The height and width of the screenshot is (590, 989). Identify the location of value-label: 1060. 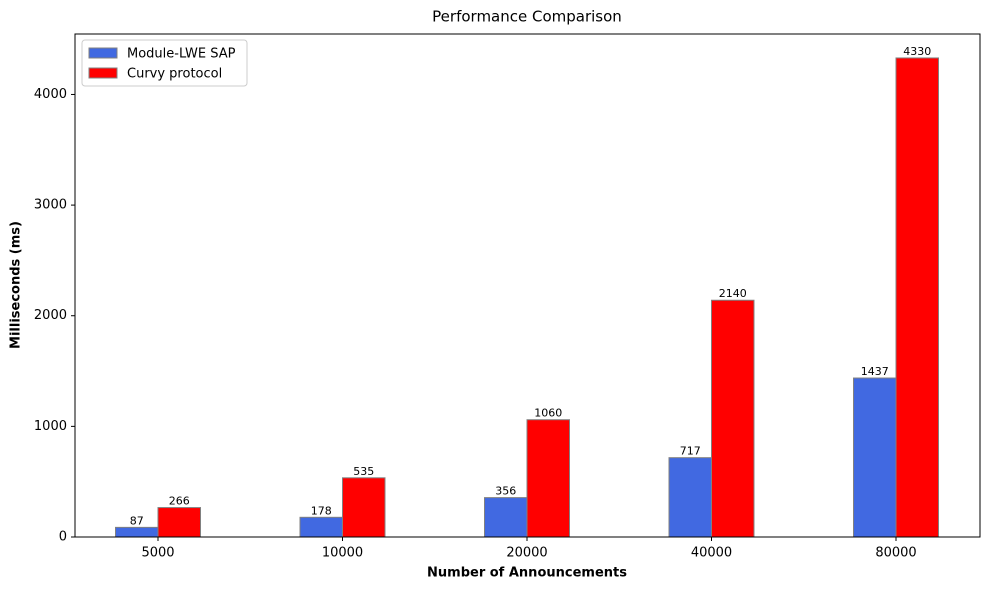
(548, 413).